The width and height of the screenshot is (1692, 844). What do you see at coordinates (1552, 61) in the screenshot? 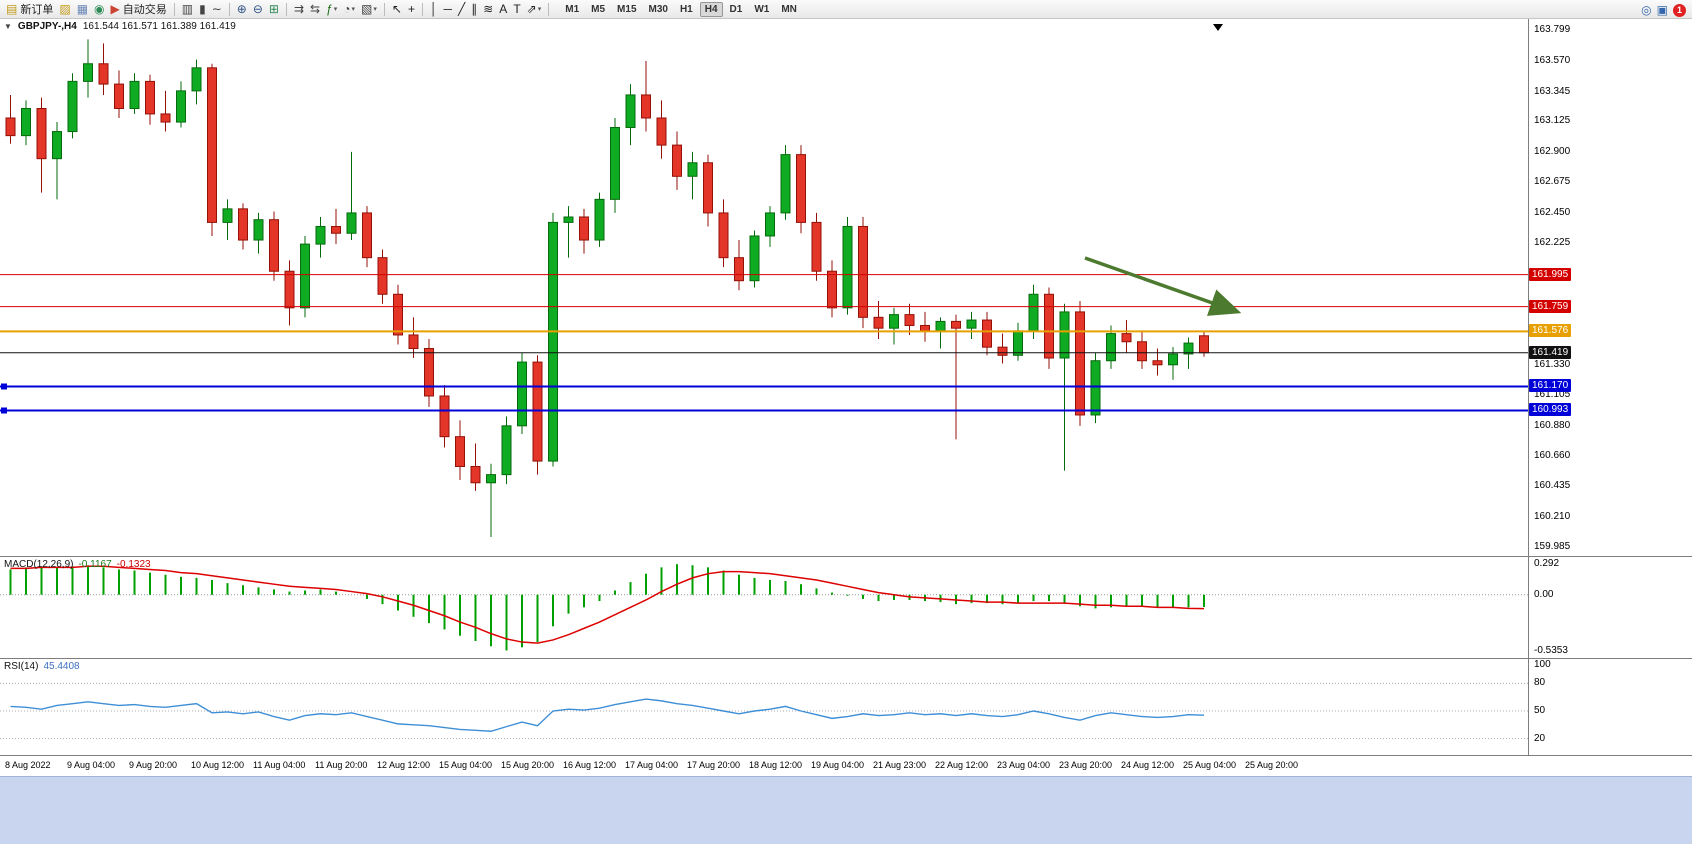
I see `price-tick-label: 163.570` at bounding box center [1552, 61].